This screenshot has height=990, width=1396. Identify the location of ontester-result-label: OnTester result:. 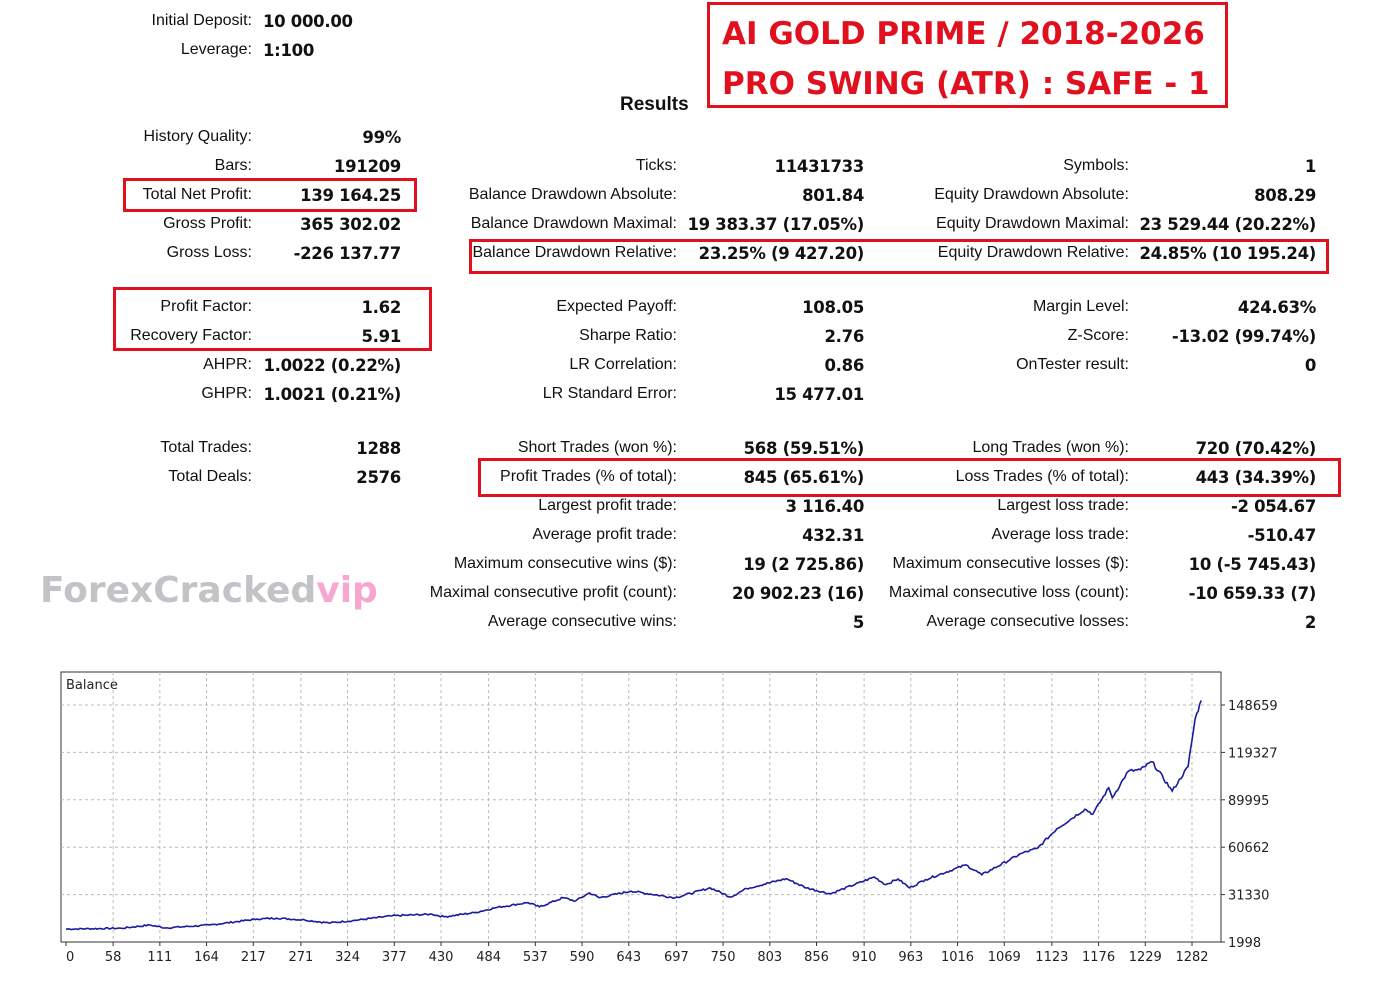
(1072, 364).